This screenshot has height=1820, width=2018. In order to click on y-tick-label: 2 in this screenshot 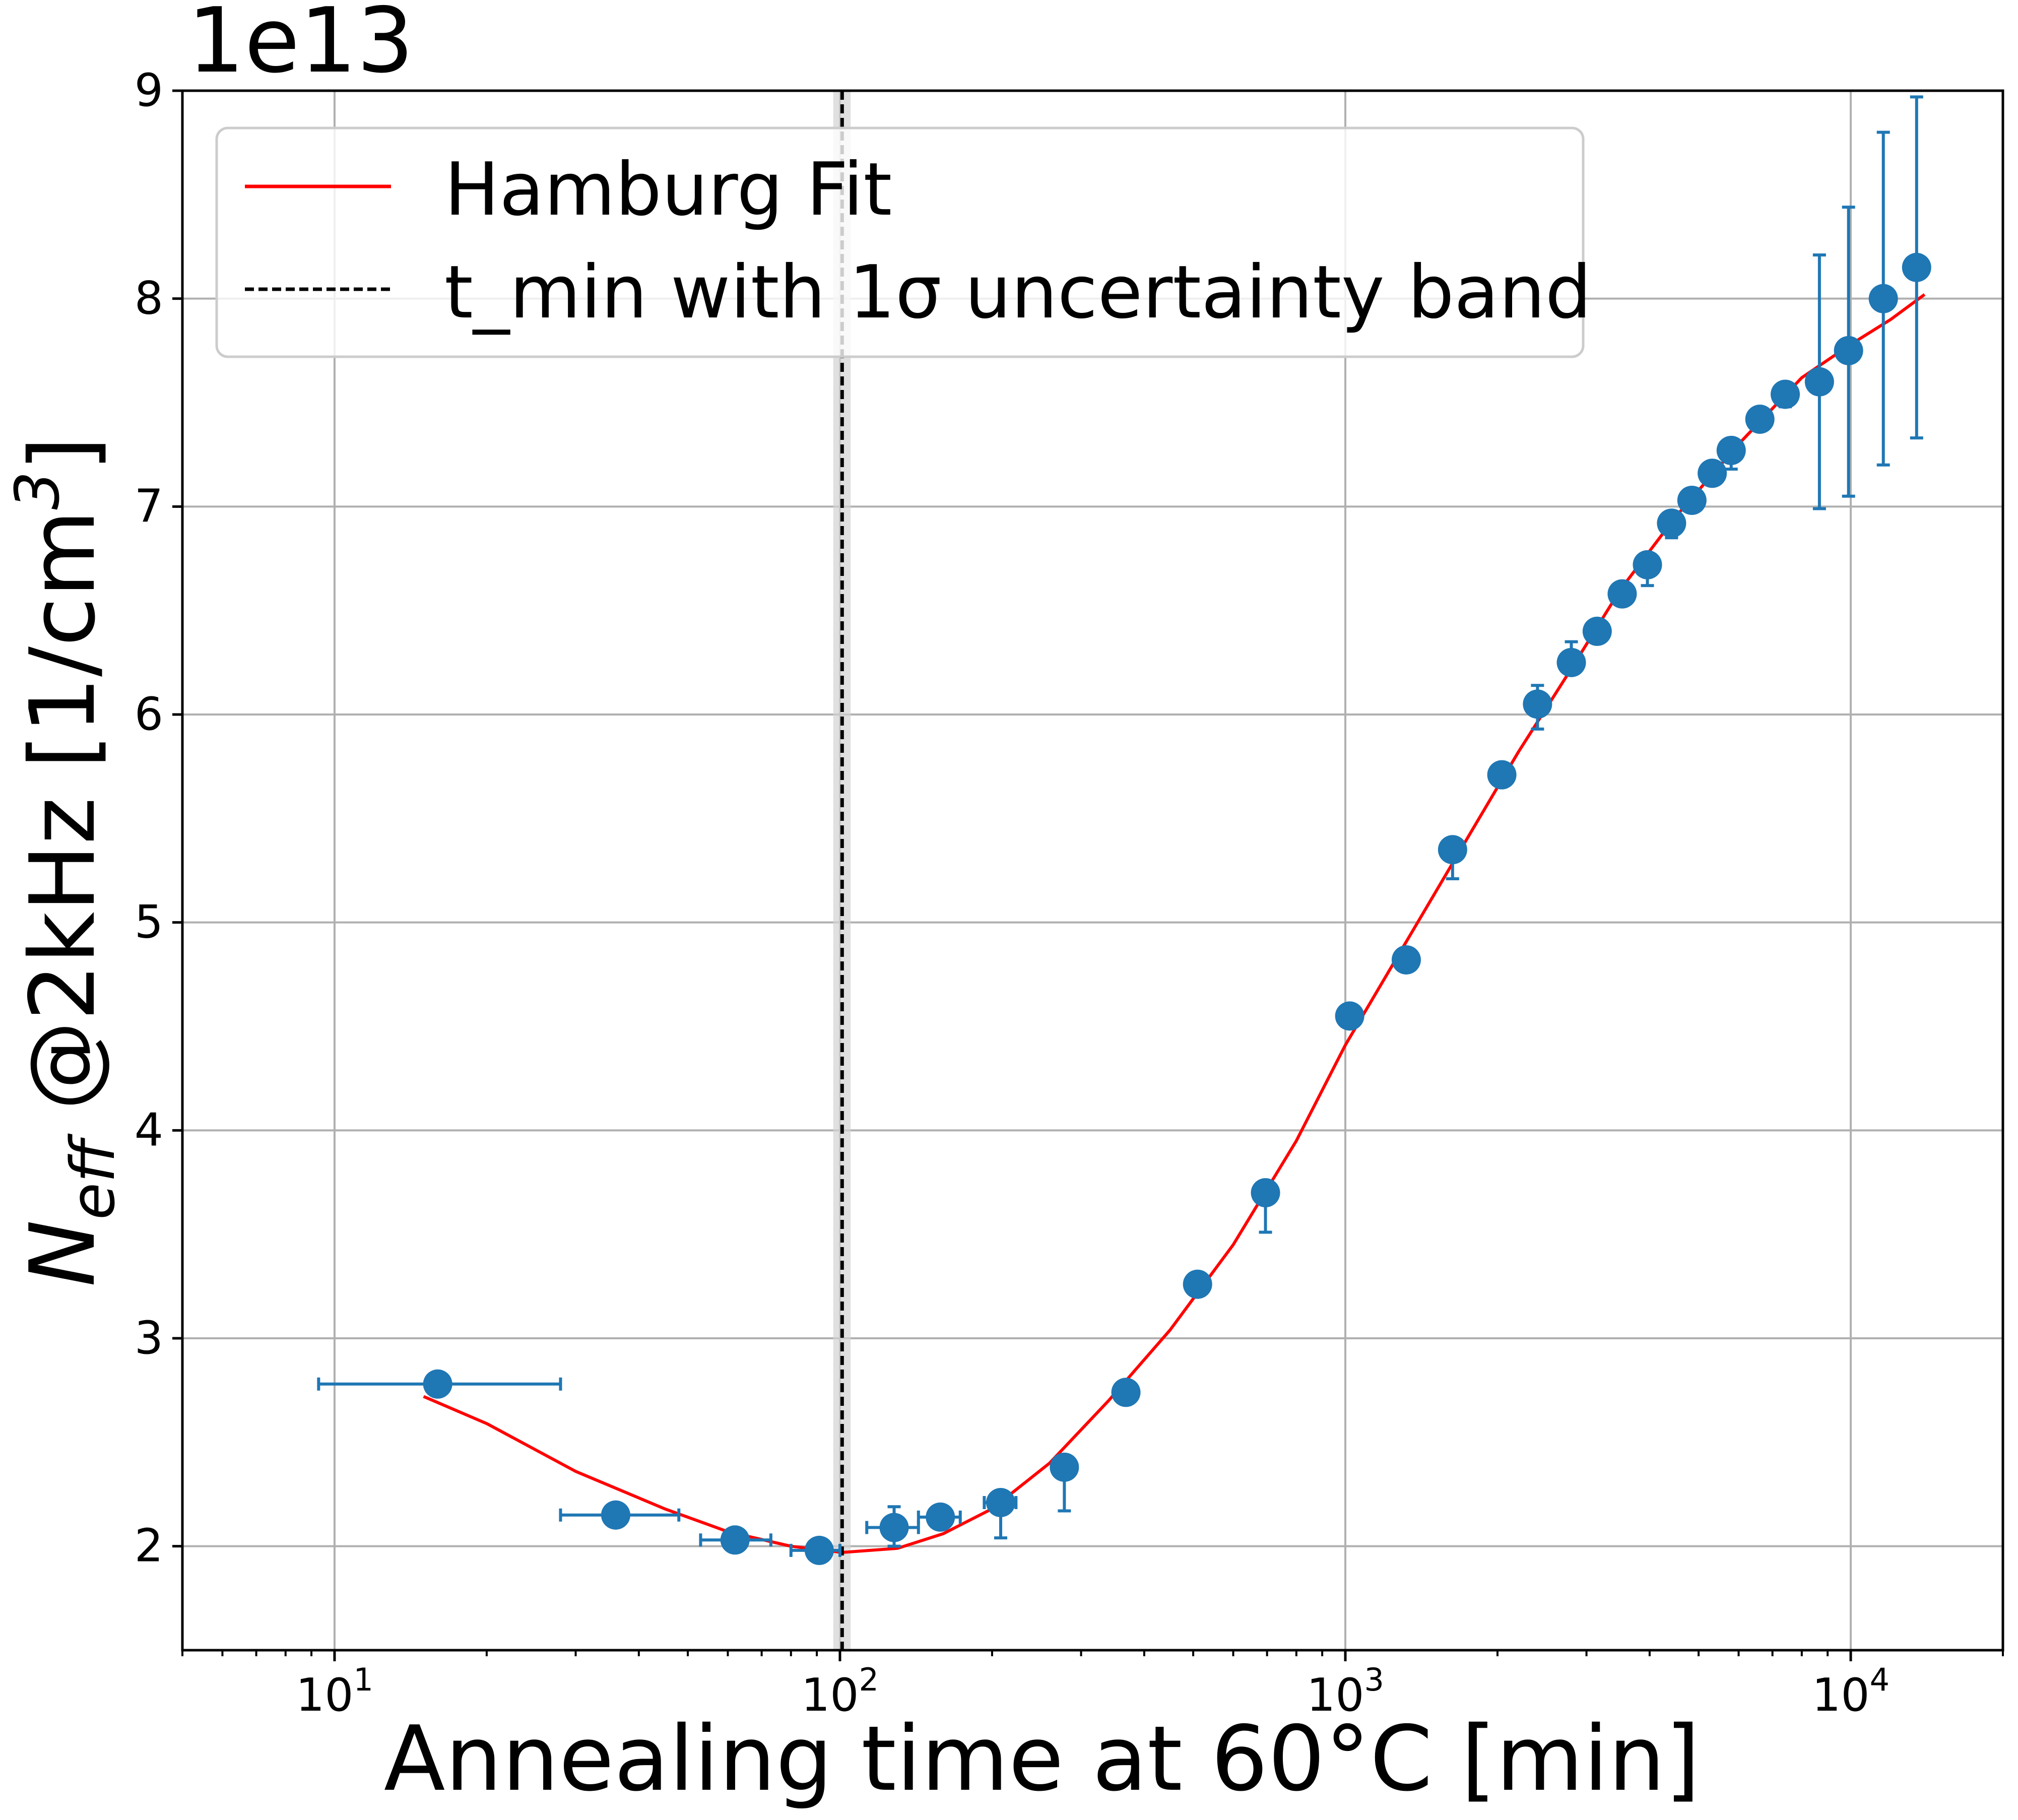, I will do `click(149, 1546)`.